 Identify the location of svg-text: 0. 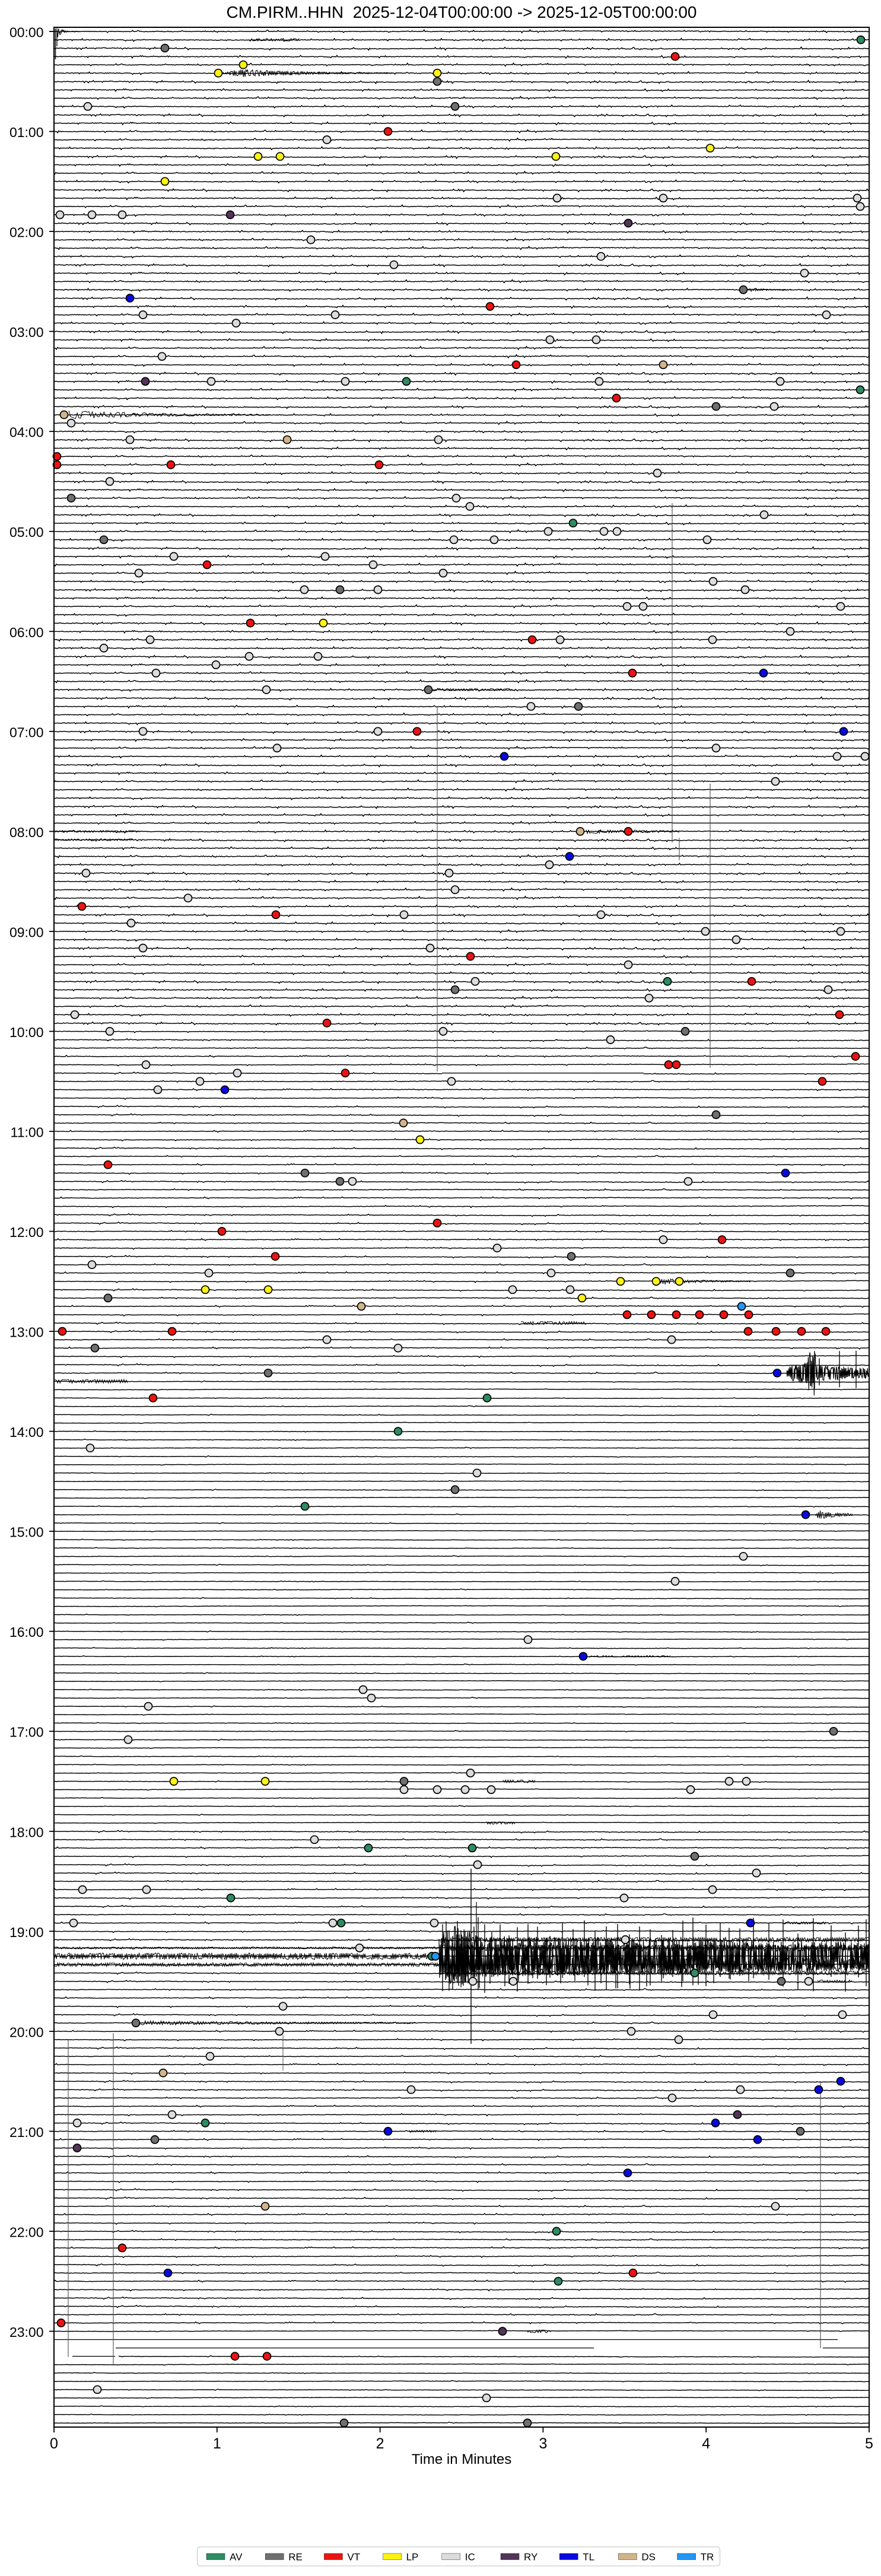
(54, 2443).